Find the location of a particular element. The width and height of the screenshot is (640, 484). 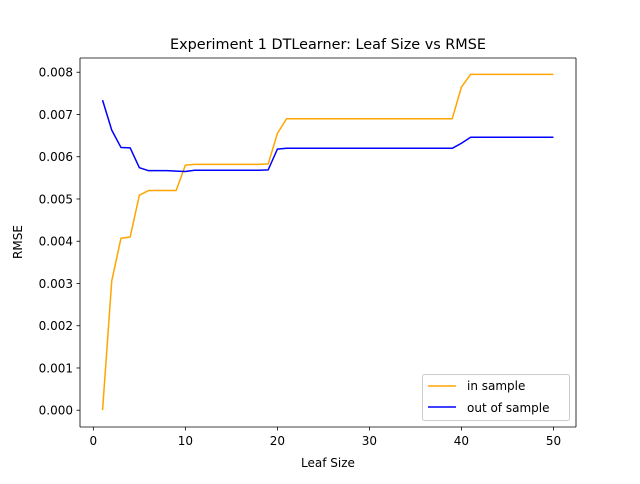

y-tick-label: 0.003 is located at coordinates (56, 284).